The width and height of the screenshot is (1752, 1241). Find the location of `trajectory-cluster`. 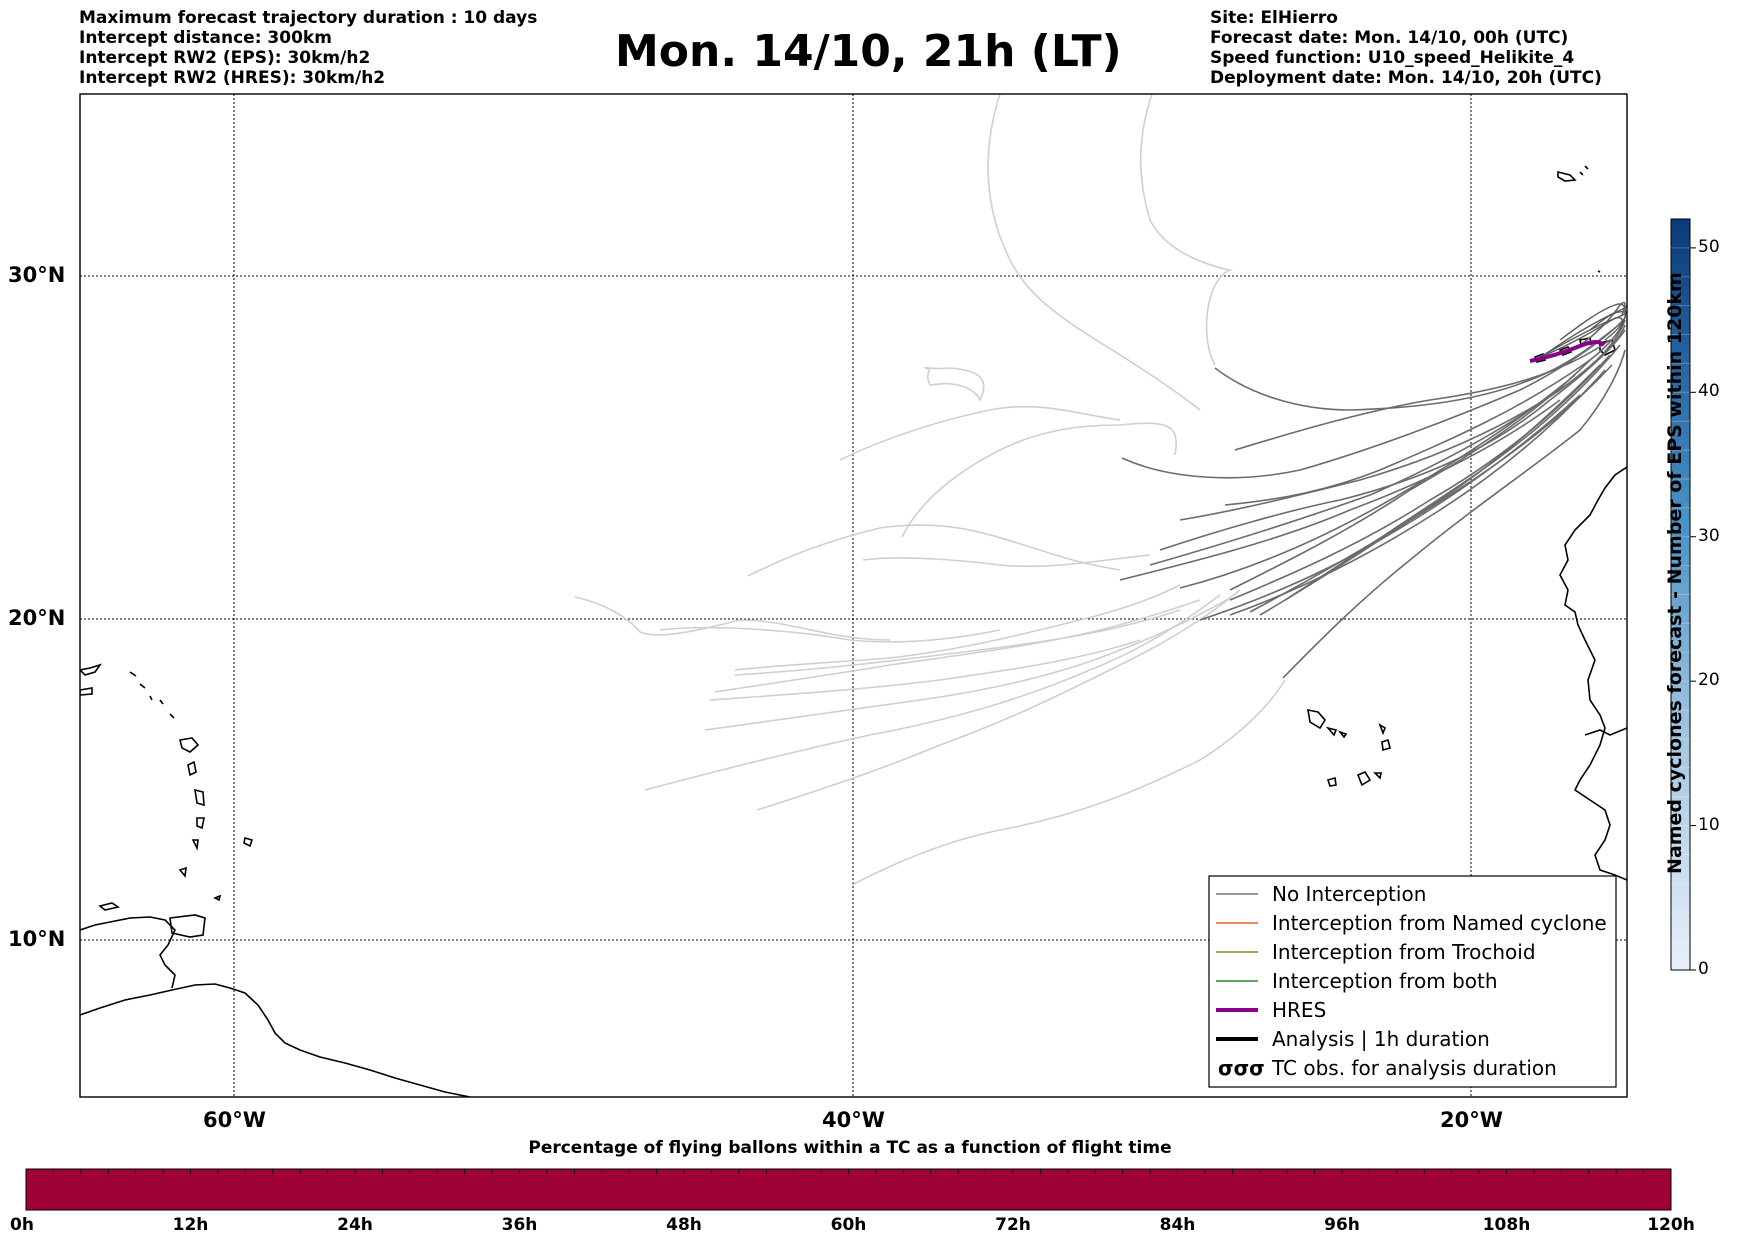

trajectory-cluster is located at coordinates (1580, 332).